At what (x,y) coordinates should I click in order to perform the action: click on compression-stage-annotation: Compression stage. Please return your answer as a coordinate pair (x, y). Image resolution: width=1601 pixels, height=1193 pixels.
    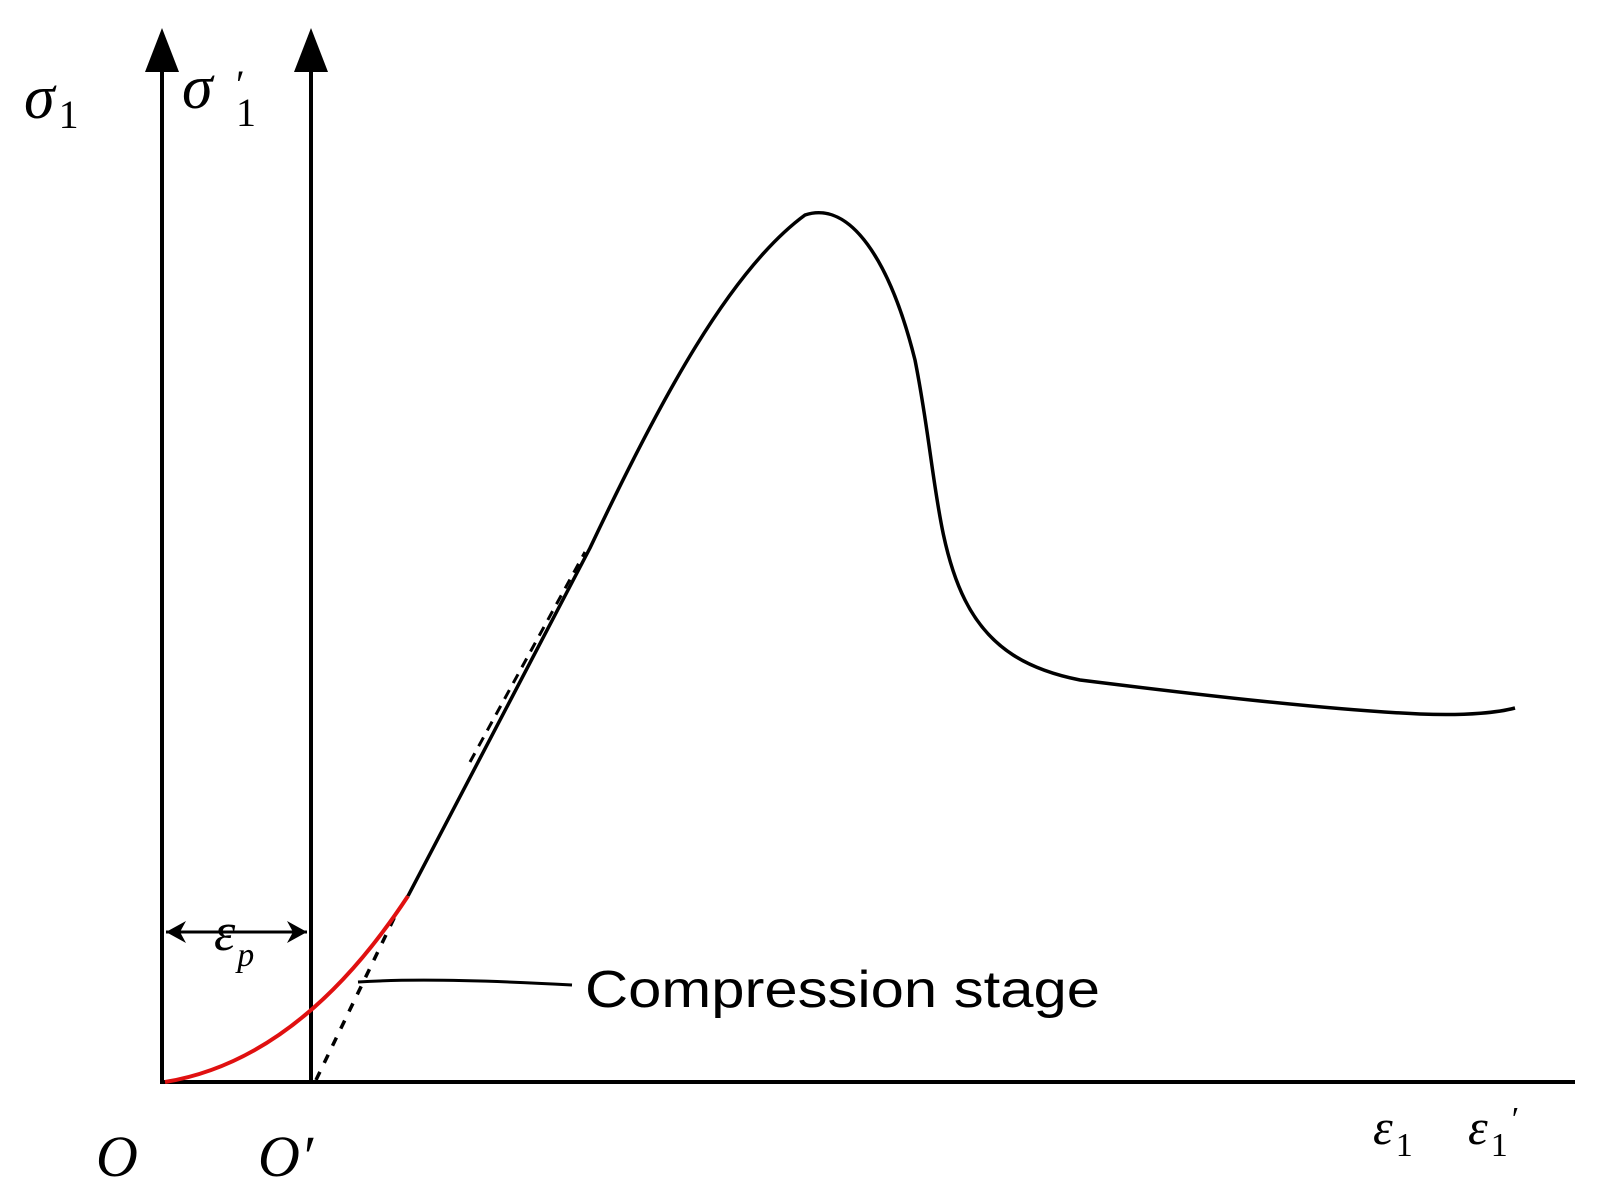
    Looking at the image, I should click on (842, 990).